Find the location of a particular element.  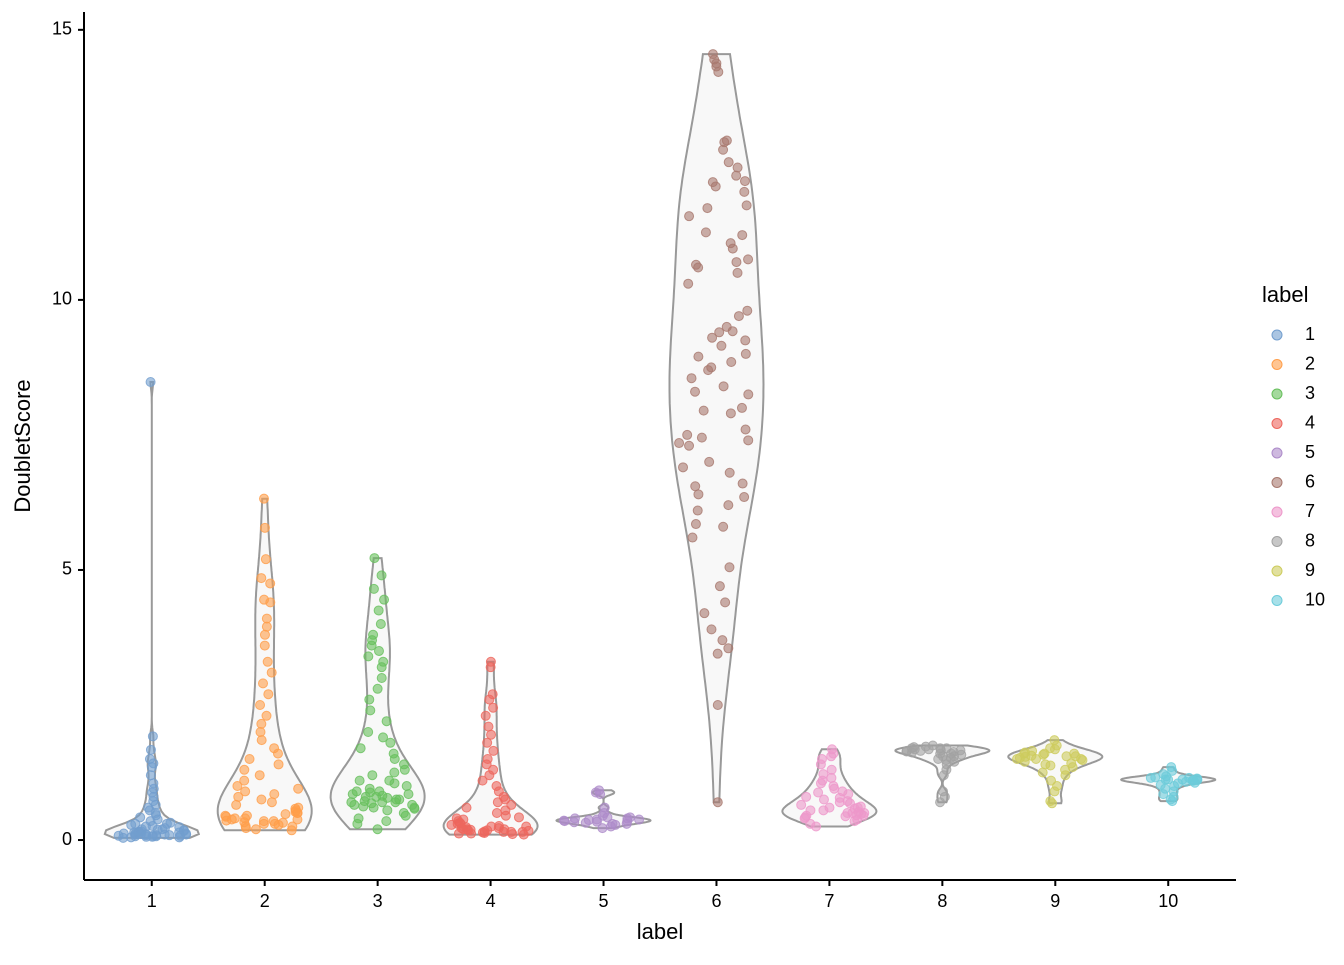

x-tick-label: 1 is located at coordinates (152, 901).